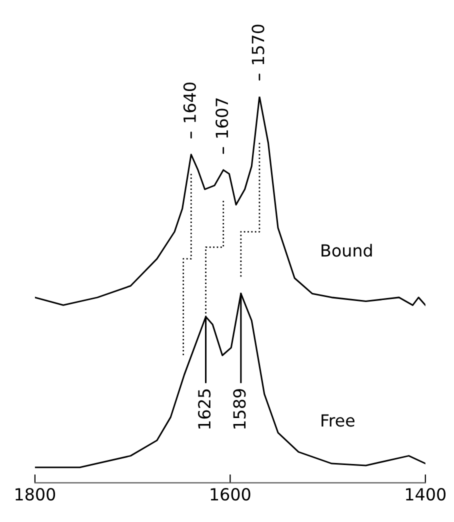 Image resolution: width=454 pixels, height=522 pixels. I want to click on annotation: 1589, so click(239, 409).